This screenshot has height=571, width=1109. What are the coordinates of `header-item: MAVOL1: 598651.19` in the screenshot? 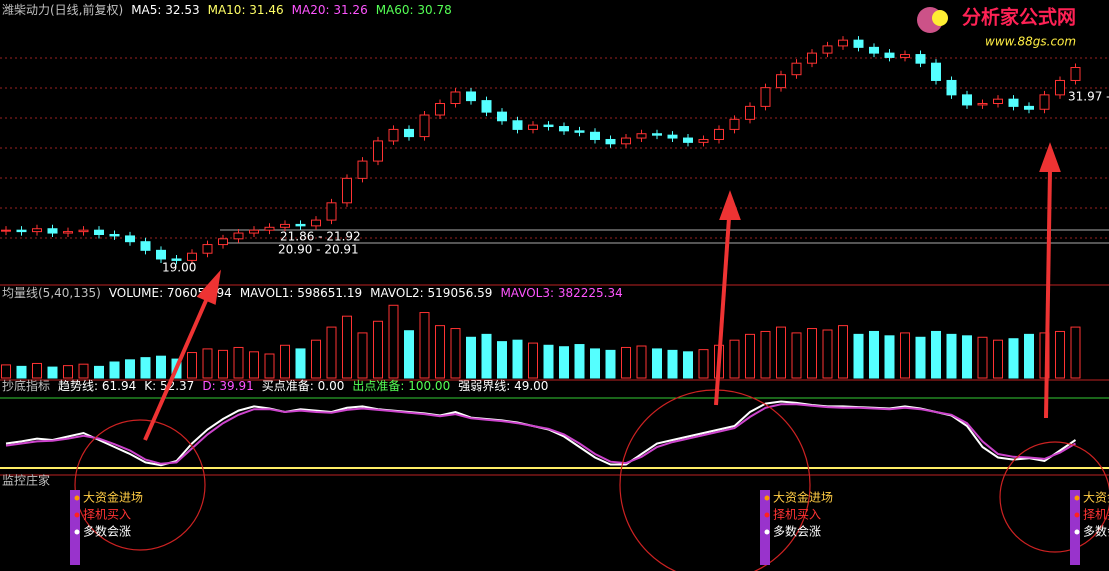 It's located at (301, 293).